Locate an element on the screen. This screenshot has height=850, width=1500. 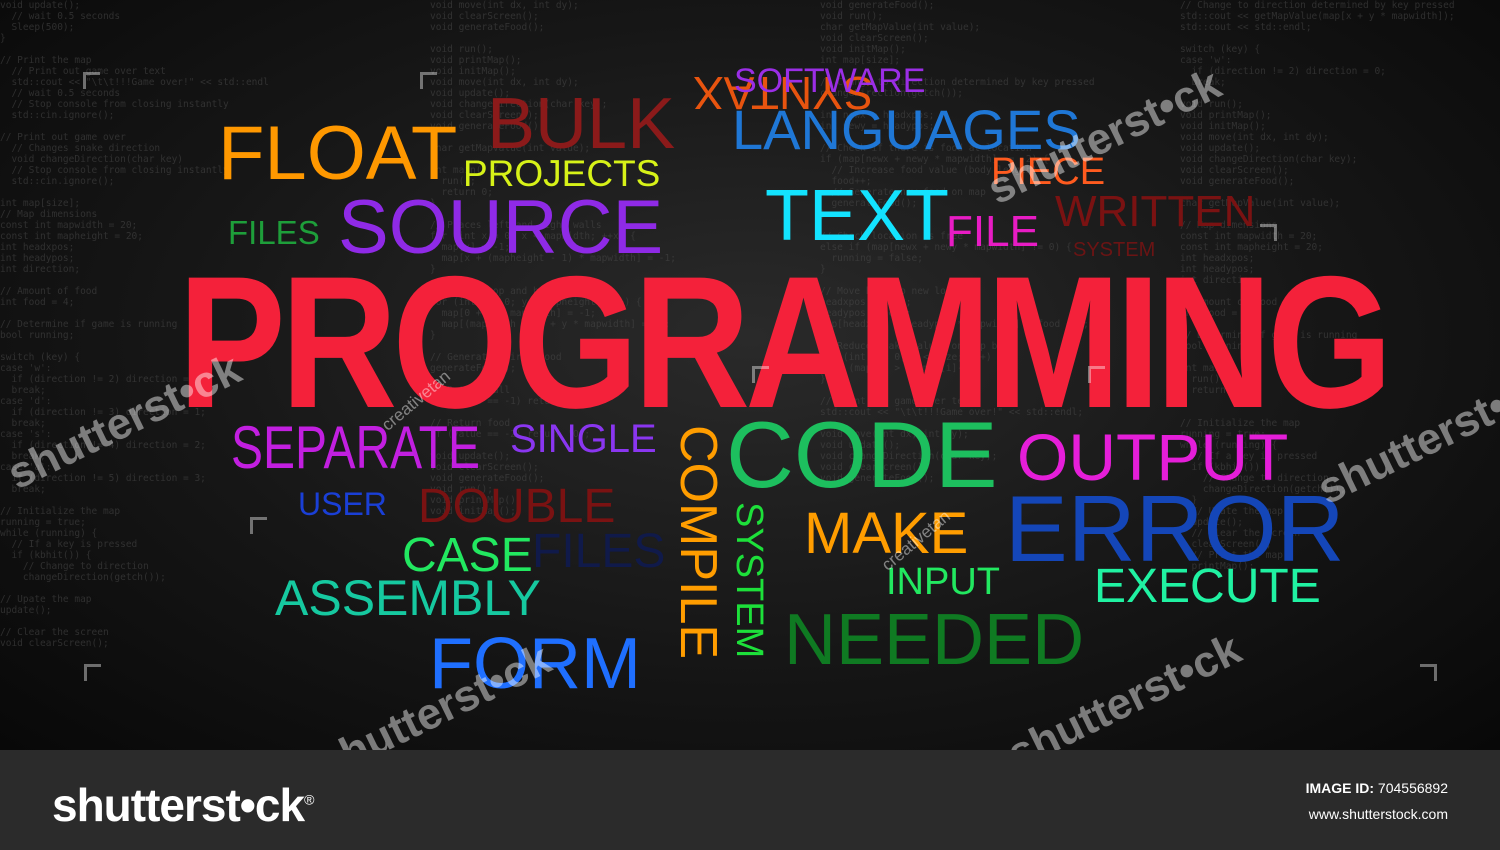
word-system-small: SYSTEM is located at coordinates (1114, 250).